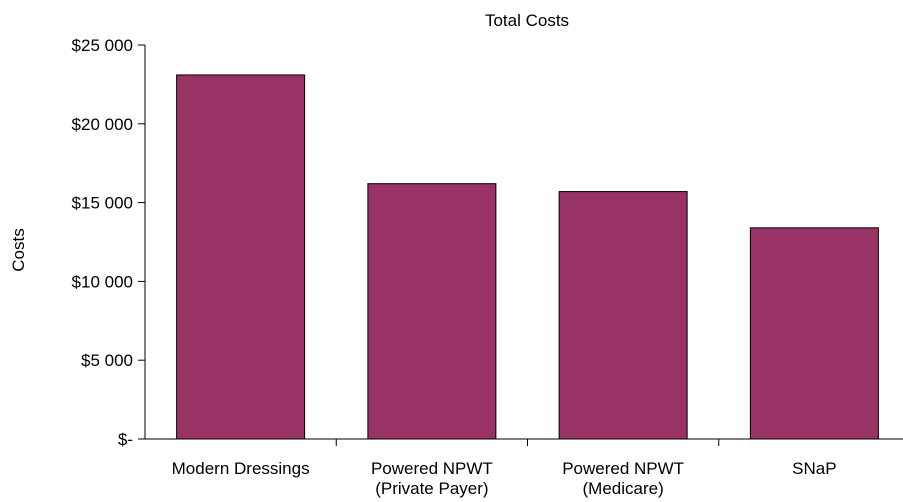 The width and height of the screenshot is (903, 502). Describe the element at coordinates (108, 242) in the screenshot. I see `y-ticks: $25 000 $20 000 $15 000 $10 000 $5 000 $-` at that location.